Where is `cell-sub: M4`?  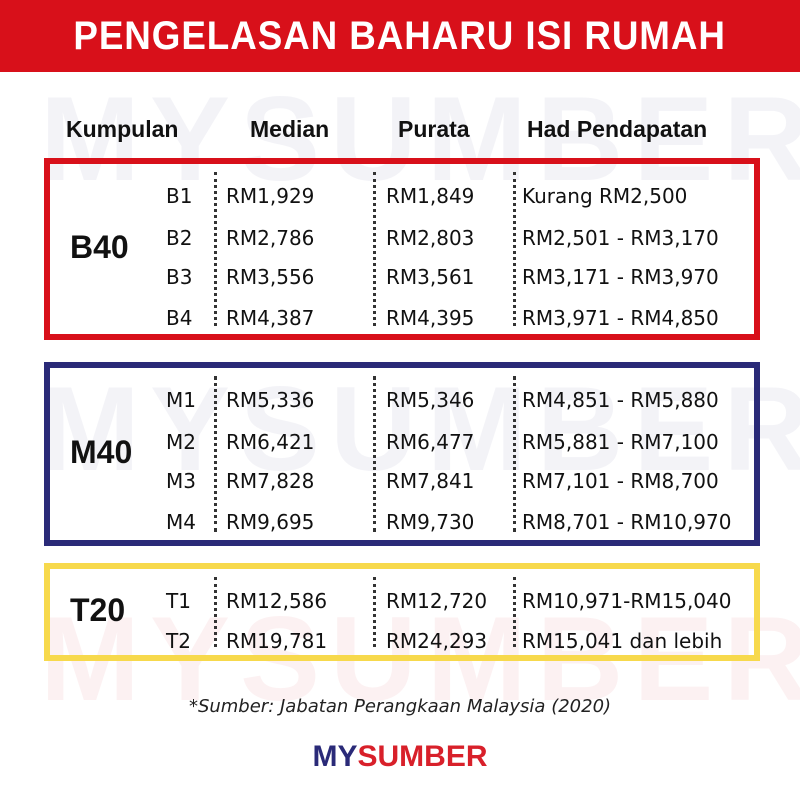 cell-sub: M4 is located at coordinates (181, 522).